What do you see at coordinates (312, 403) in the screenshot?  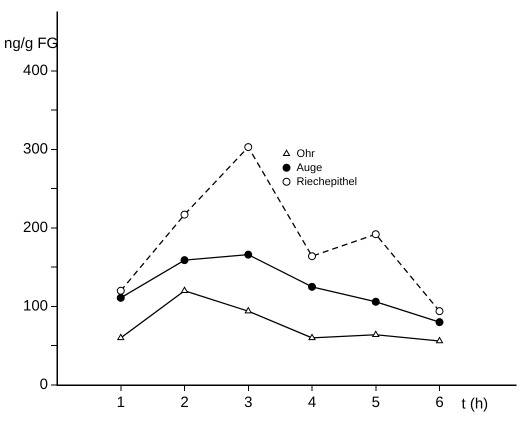 I see `x-tick-label: 4` at bounding box center [312, 403].